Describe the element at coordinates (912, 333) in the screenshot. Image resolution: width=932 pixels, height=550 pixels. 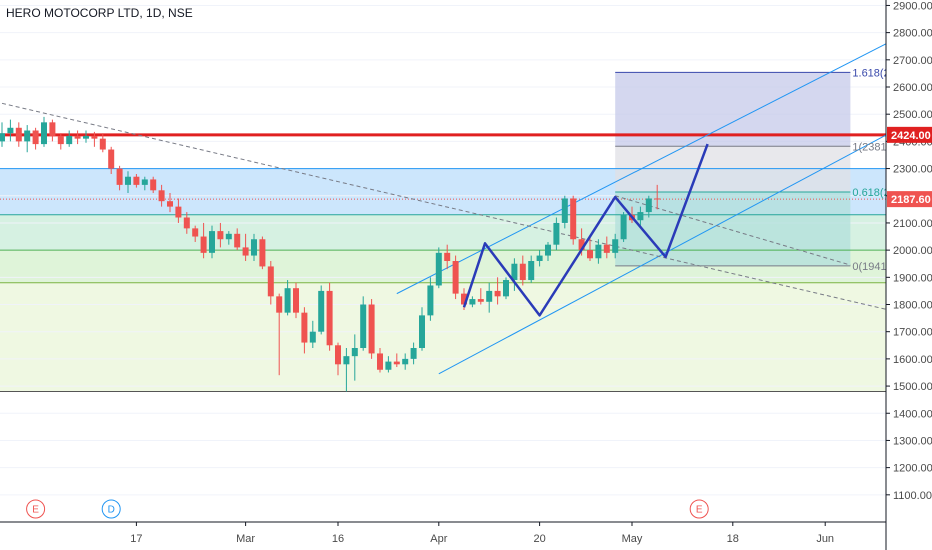
I see `y-tick-label-1700: 1700.00` at that location.